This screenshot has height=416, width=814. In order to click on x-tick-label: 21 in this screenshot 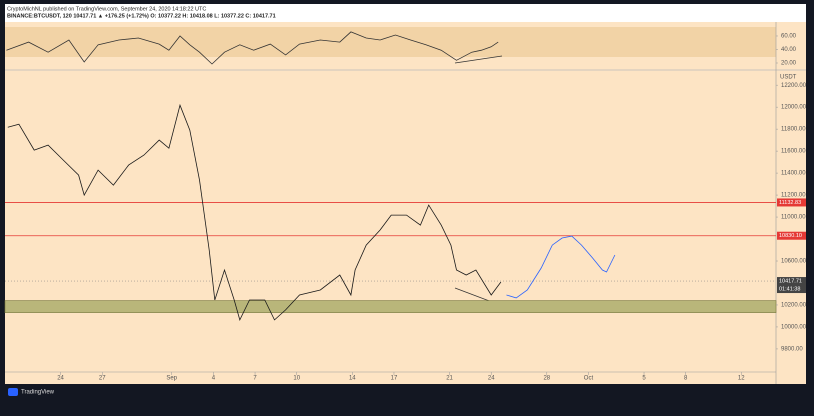, I will do `click(449, 379)`.